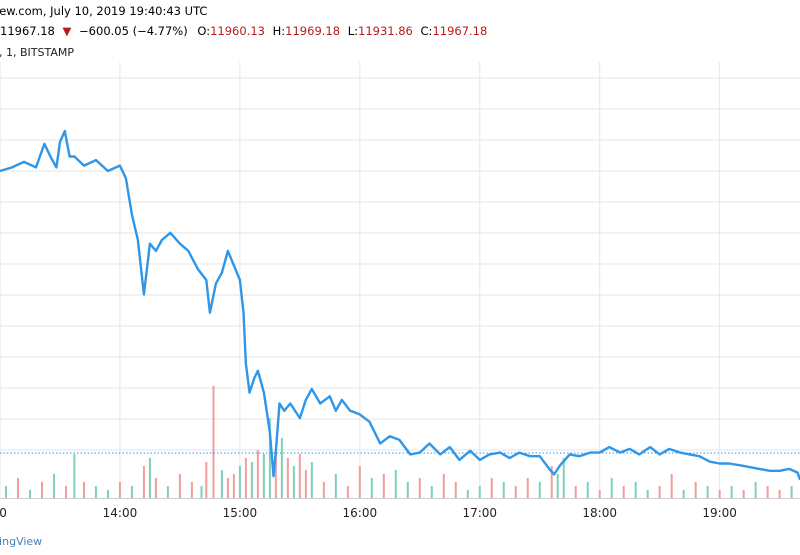 Image resolution: width=800 pixels, height=555 pixels. Describe the element at coordinates (426, 31) in the screenshot. I see `close-label: C:` at that location.